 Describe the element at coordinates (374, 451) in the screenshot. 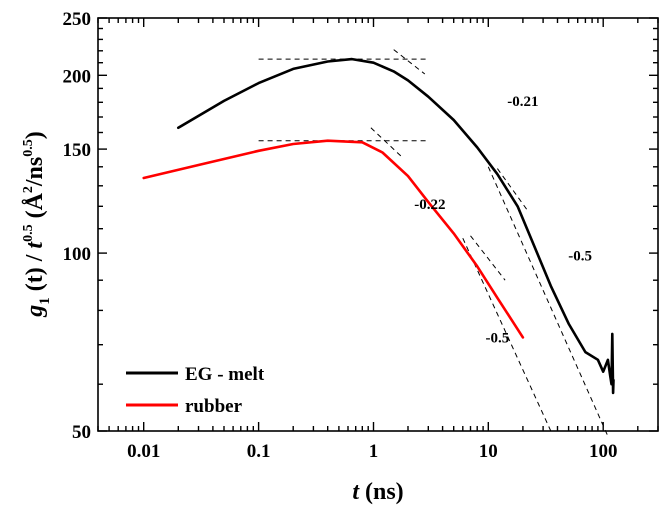

I see `x-tick-label: 1` at that location.